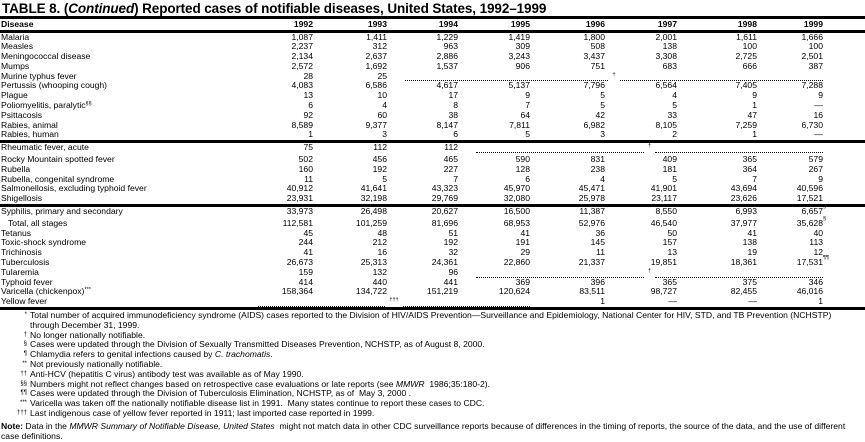 The image size is (865, 442). What do you see at coordinates (818, 114) in the screenshot?
I see `case-value: 16` at bounding box center [818, 114].